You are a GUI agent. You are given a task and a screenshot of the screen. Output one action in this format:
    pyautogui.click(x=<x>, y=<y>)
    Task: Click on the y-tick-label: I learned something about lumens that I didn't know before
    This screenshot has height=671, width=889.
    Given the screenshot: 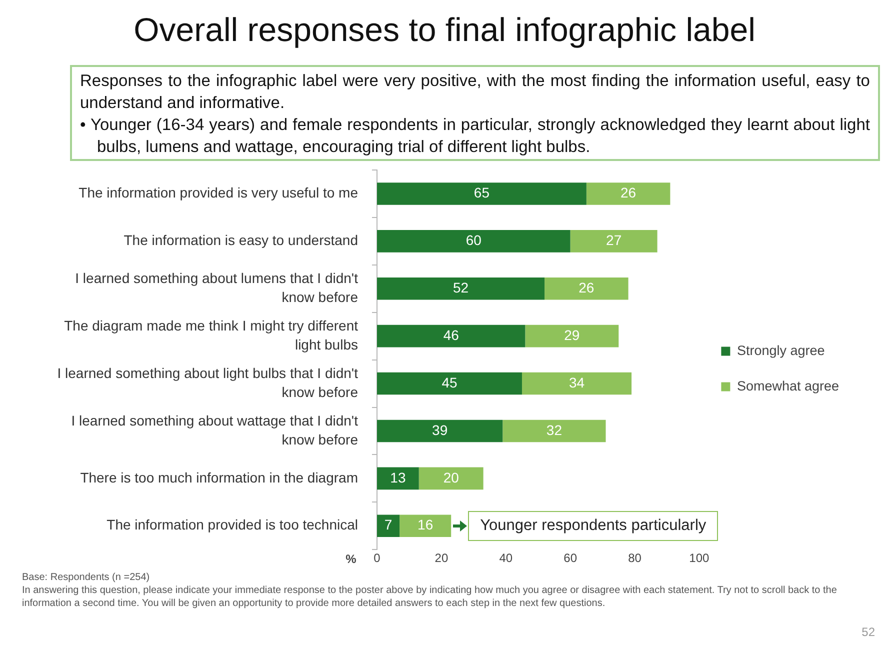 What is the action you would take?
    pyautogui.click(x=216, y=287)
    